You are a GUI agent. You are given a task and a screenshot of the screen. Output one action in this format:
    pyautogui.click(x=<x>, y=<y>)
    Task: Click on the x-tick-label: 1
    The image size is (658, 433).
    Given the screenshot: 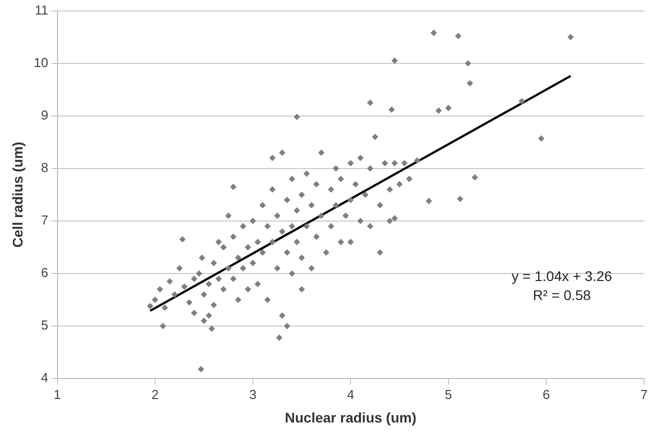 What is the action you would take?
    pyautogui.click(x=57, y=394)
    